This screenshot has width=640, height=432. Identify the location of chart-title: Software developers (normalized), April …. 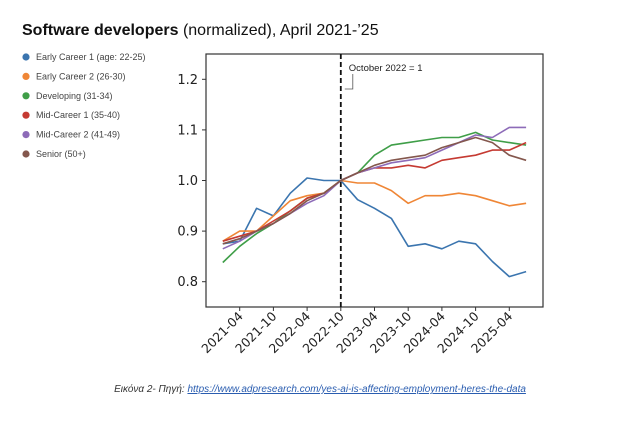
(200, 30).